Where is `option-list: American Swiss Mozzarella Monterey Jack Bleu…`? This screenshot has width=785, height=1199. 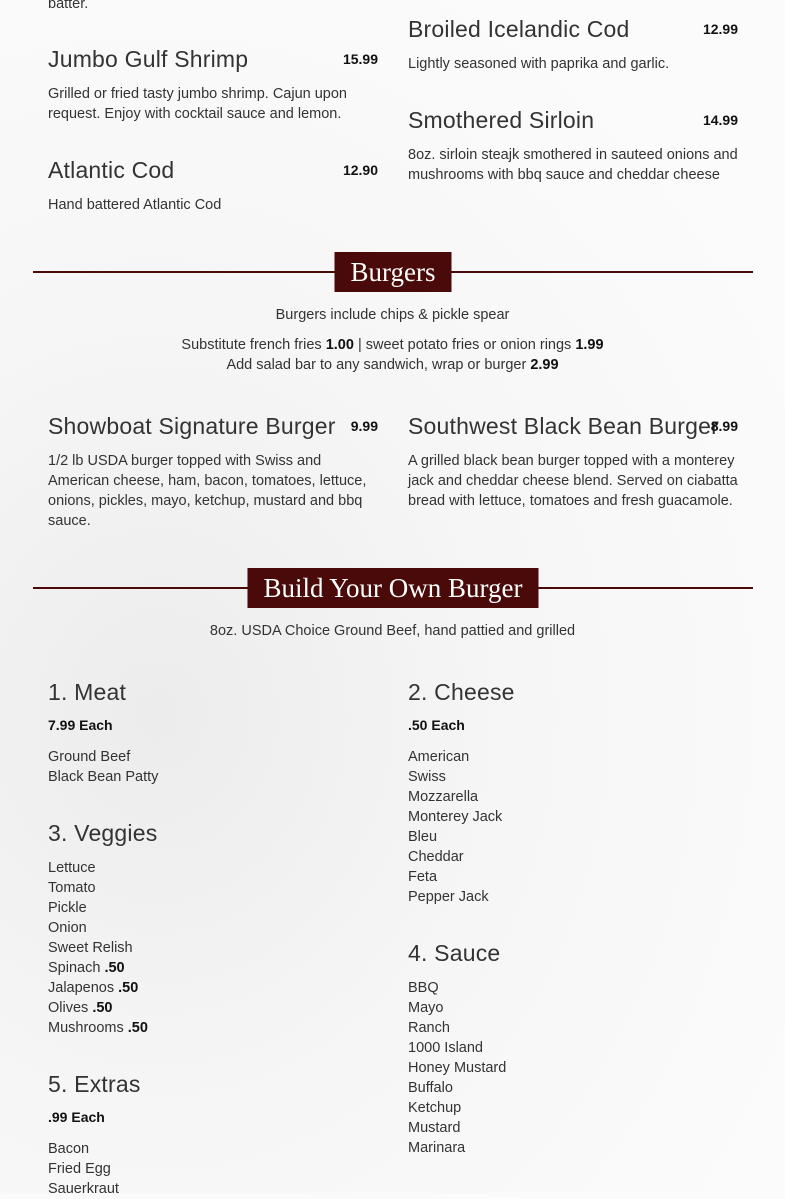
option-list: American Swiss Mozzarella Monterey Jack Bleu… is located at coordinates (455, 827).